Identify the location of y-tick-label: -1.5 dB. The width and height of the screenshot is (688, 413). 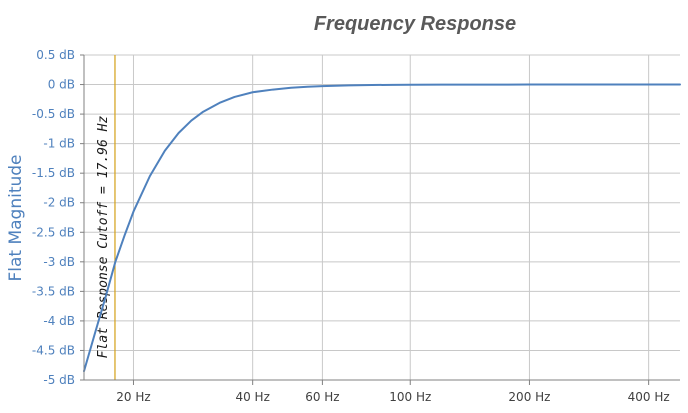
(53, 173).